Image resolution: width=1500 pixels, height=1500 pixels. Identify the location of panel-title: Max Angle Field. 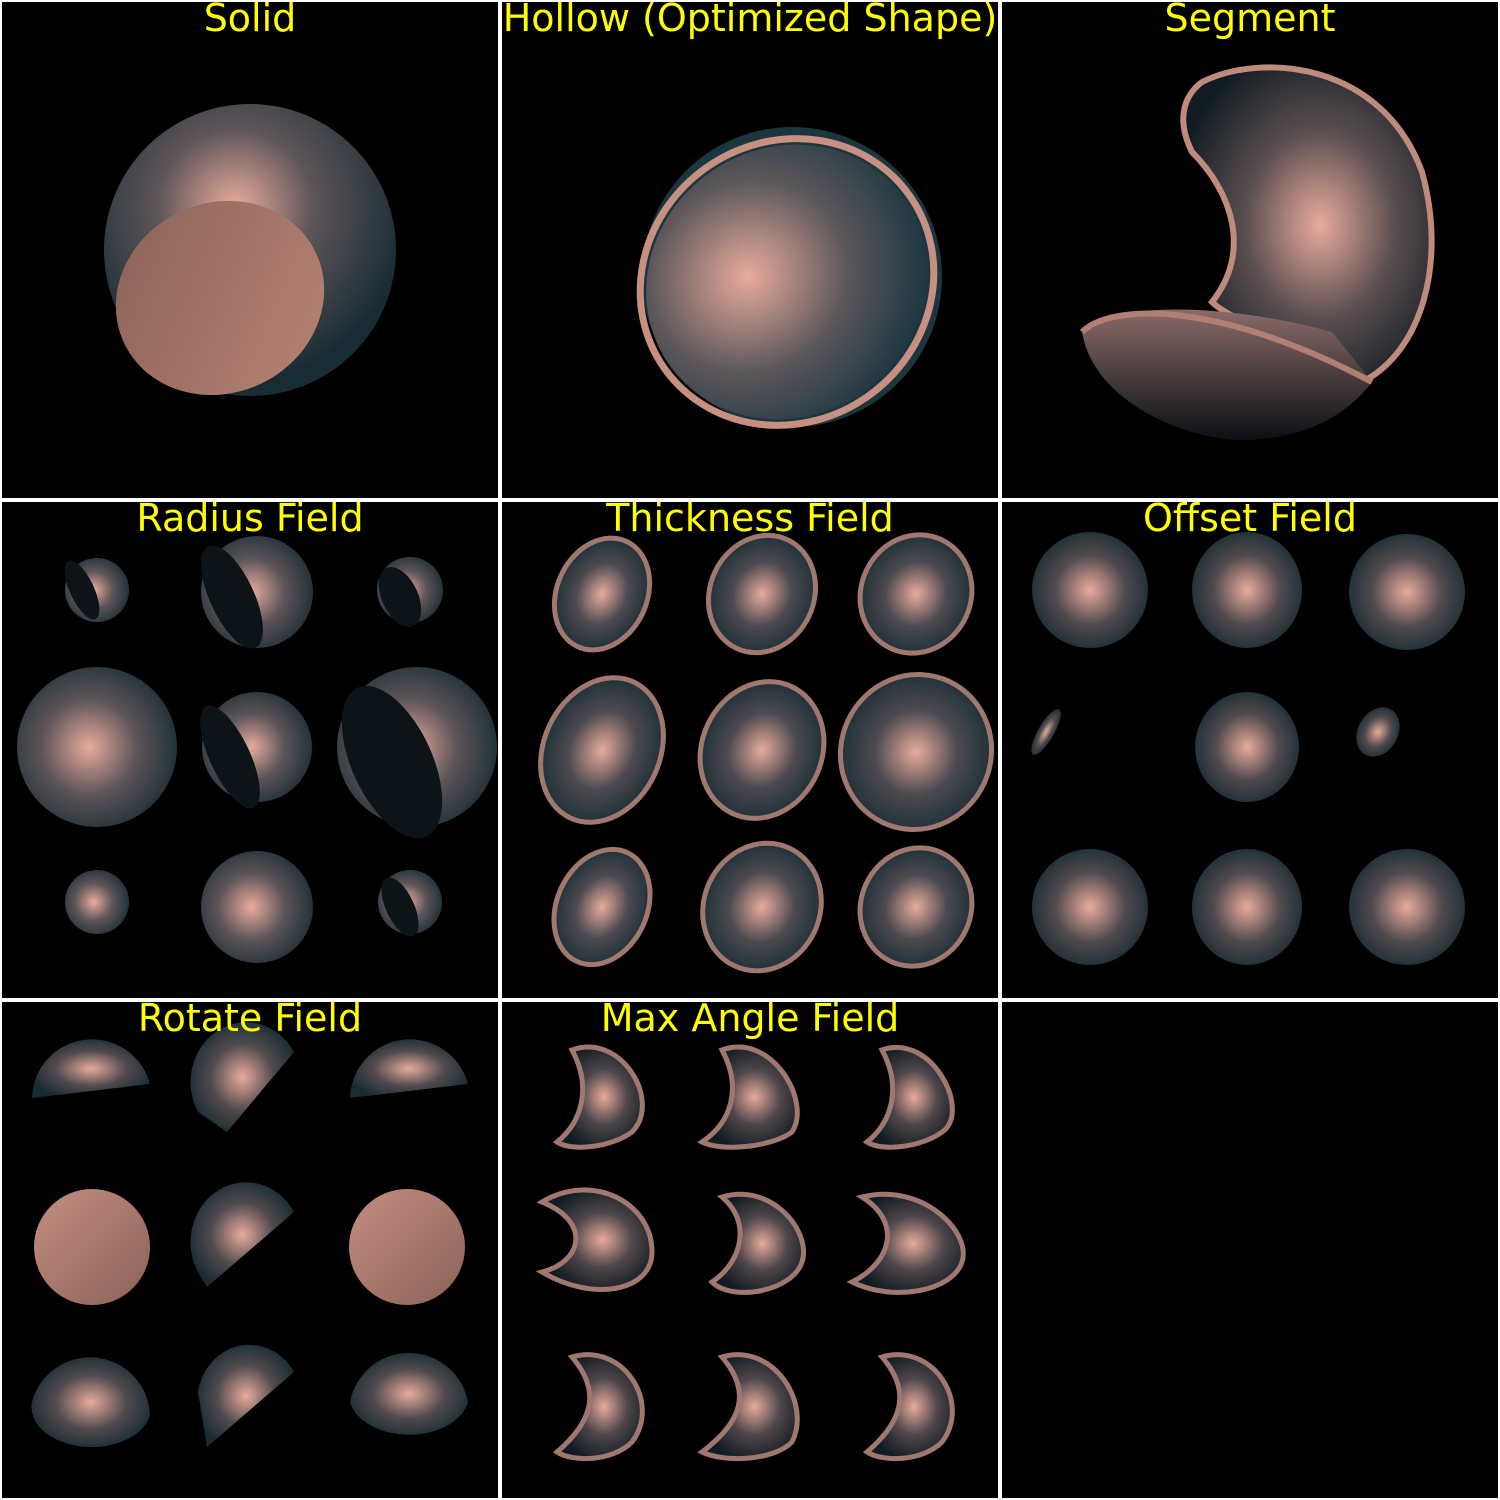
(750, 1021).